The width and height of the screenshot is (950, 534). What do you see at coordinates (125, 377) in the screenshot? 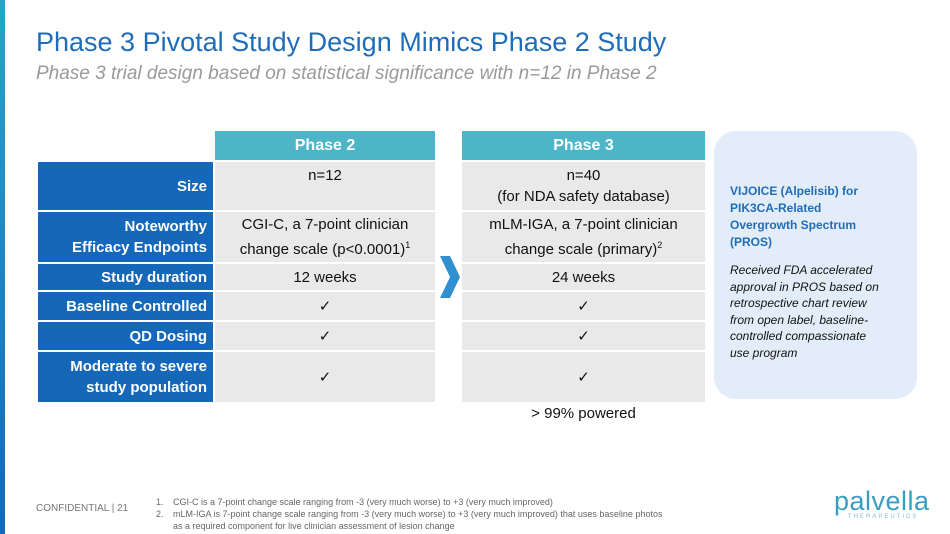
I see `row-label: Moderate to severe study population` at bounding box center [125, 377].